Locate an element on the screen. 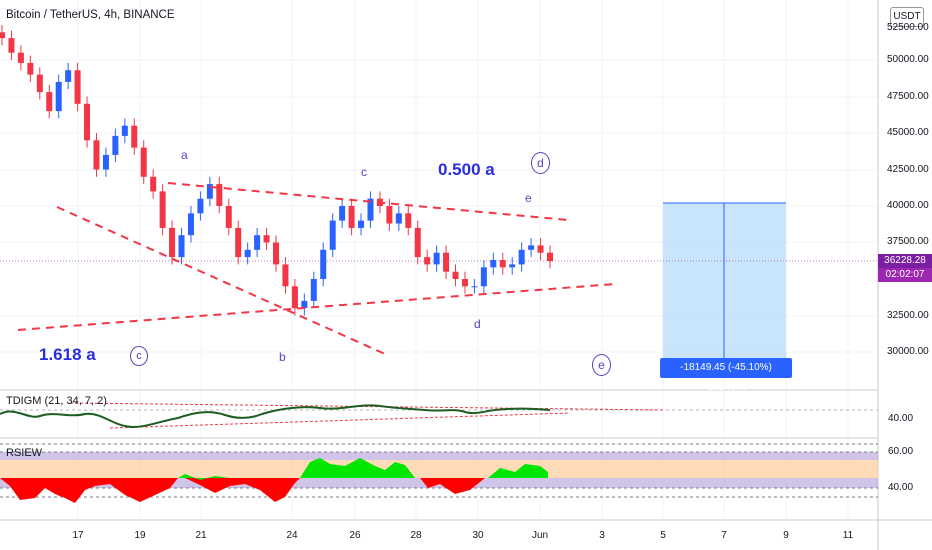  tdigm-upper-dashed is located at coordinates (367, 406).